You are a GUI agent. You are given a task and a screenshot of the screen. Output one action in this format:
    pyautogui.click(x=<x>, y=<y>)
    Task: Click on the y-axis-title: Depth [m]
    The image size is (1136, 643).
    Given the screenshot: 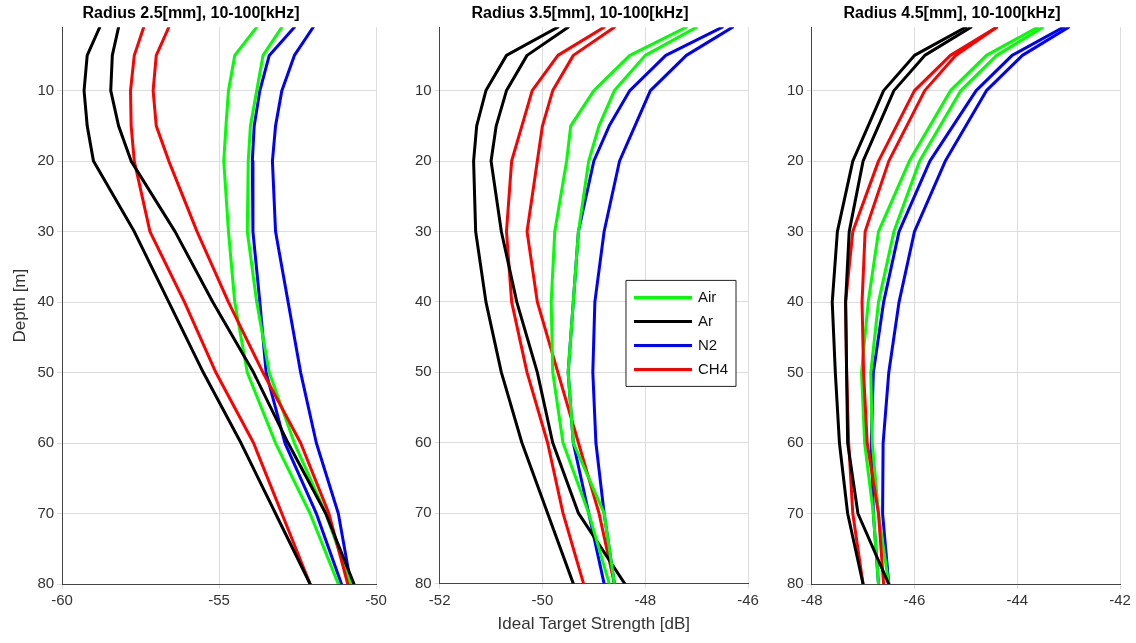 What is the action you would take?
    pyautogui.click(x=19, y=305)
    